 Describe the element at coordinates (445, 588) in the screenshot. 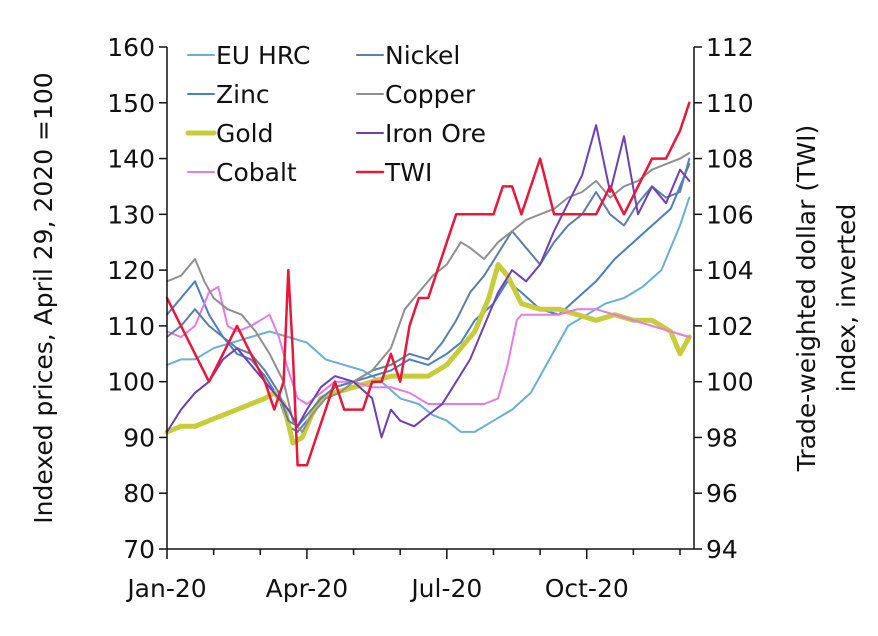

I see `x-tick-label: Jul-20` at that location.